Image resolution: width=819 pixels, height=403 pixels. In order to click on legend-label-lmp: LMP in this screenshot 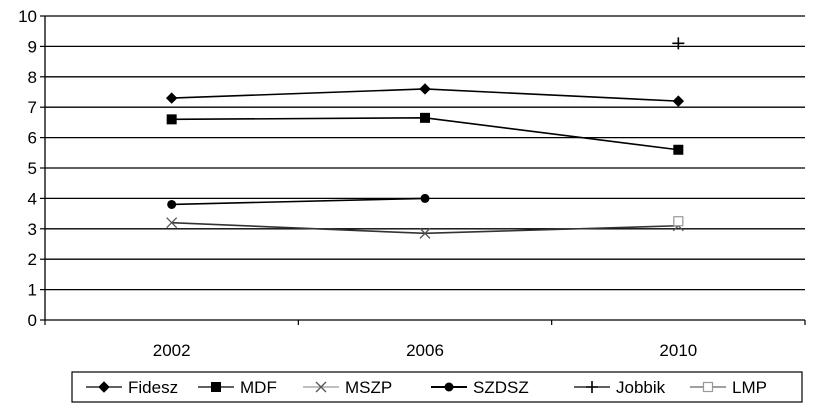, I will do `click(749, 387)`.